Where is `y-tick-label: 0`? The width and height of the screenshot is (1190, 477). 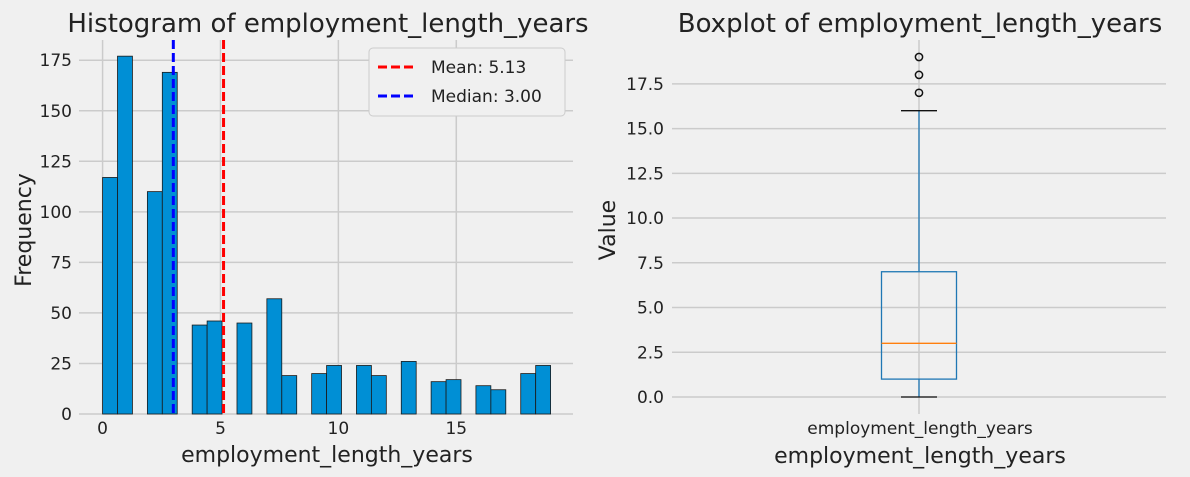 y-tick-label: 0 is located at coordinates (66, 415).